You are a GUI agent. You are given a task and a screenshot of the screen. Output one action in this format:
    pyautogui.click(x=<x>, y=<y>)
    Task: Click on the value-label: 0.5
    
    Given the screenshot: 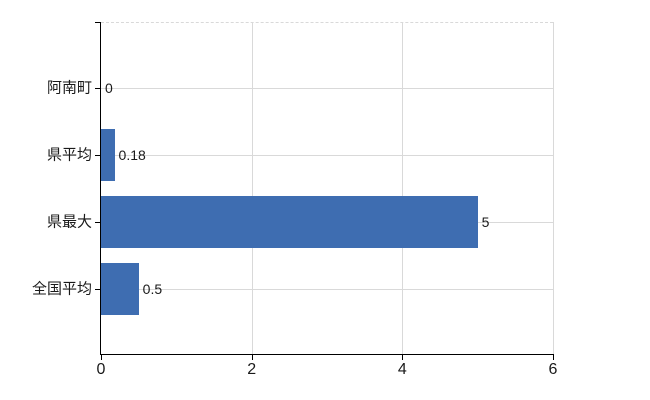 What is the action you would take?
    pyautogui.click(x=152, y=288)
    